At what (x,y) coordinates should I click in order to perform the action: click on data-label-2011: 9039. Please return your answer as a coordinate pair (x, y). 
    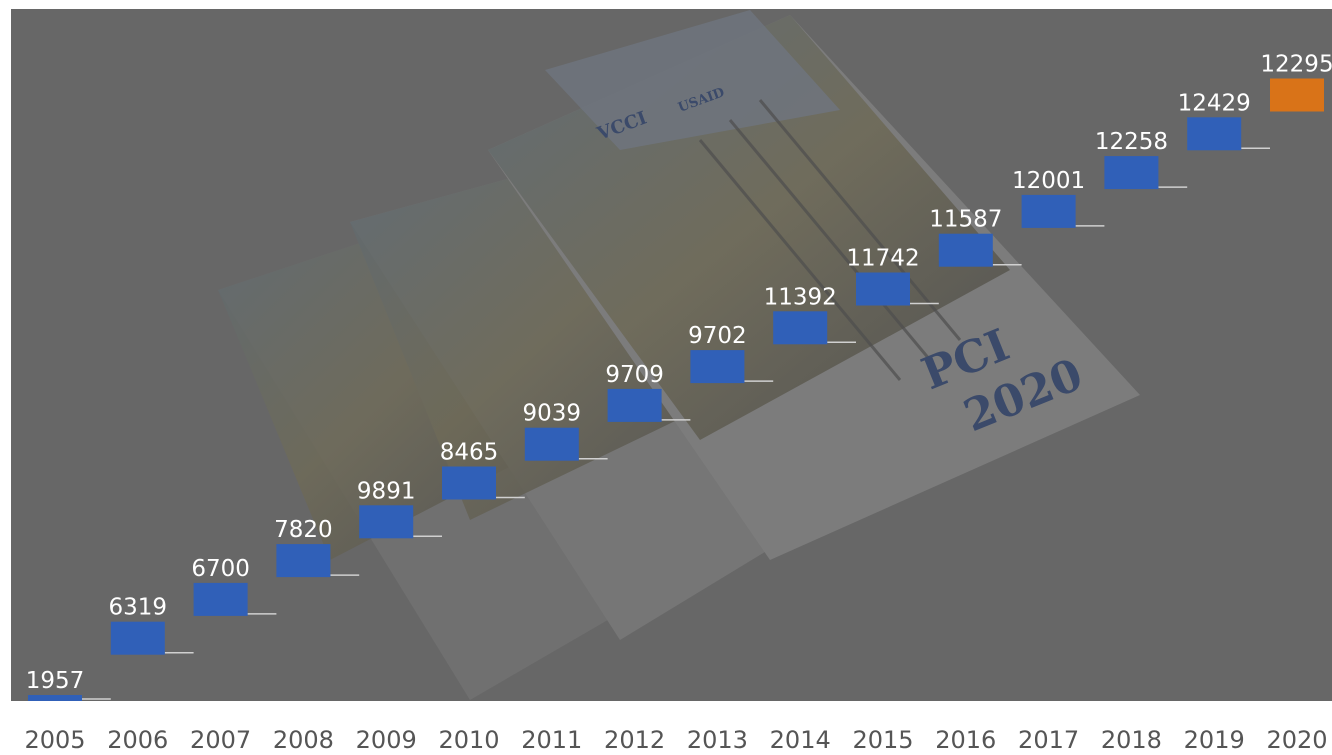
    Looking at the image, I should click on (552, 414).